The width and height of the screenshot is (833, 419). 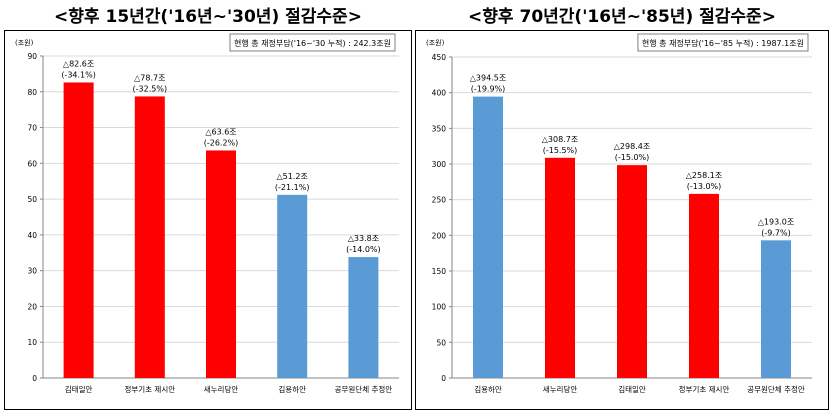 What do you see at coordinates (632, 146) in the screenshot?
I see `data-label-value: △298.4조` at bounding box center [632, 146].